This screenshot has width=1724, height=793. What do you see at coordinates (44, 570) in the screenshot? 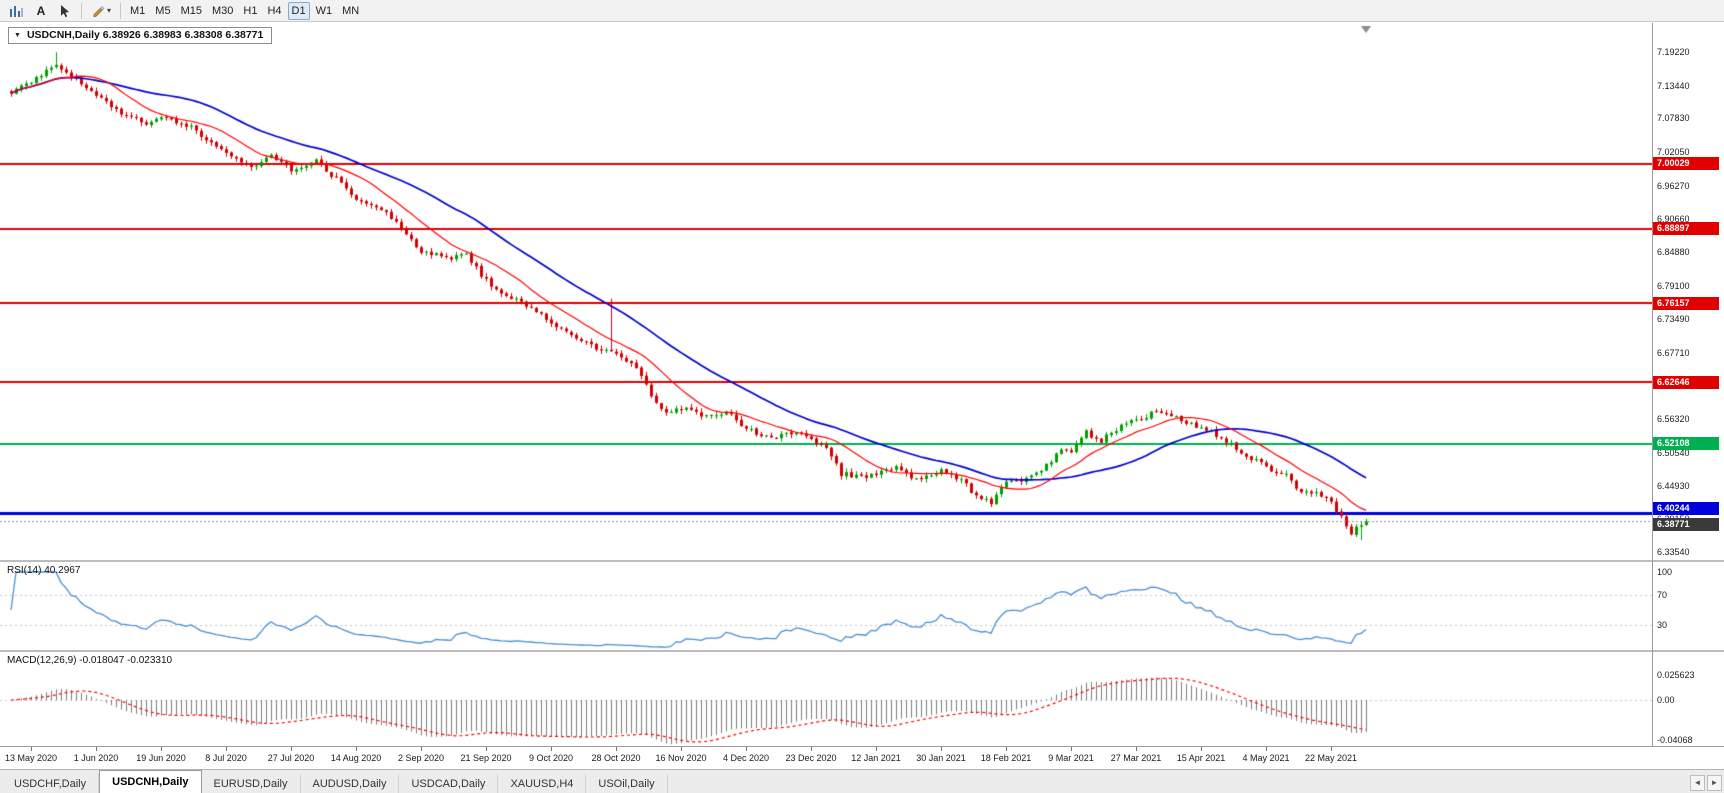
I see `rsi-label: RSI(14) 40.2967` at bounding box center [44, 570].